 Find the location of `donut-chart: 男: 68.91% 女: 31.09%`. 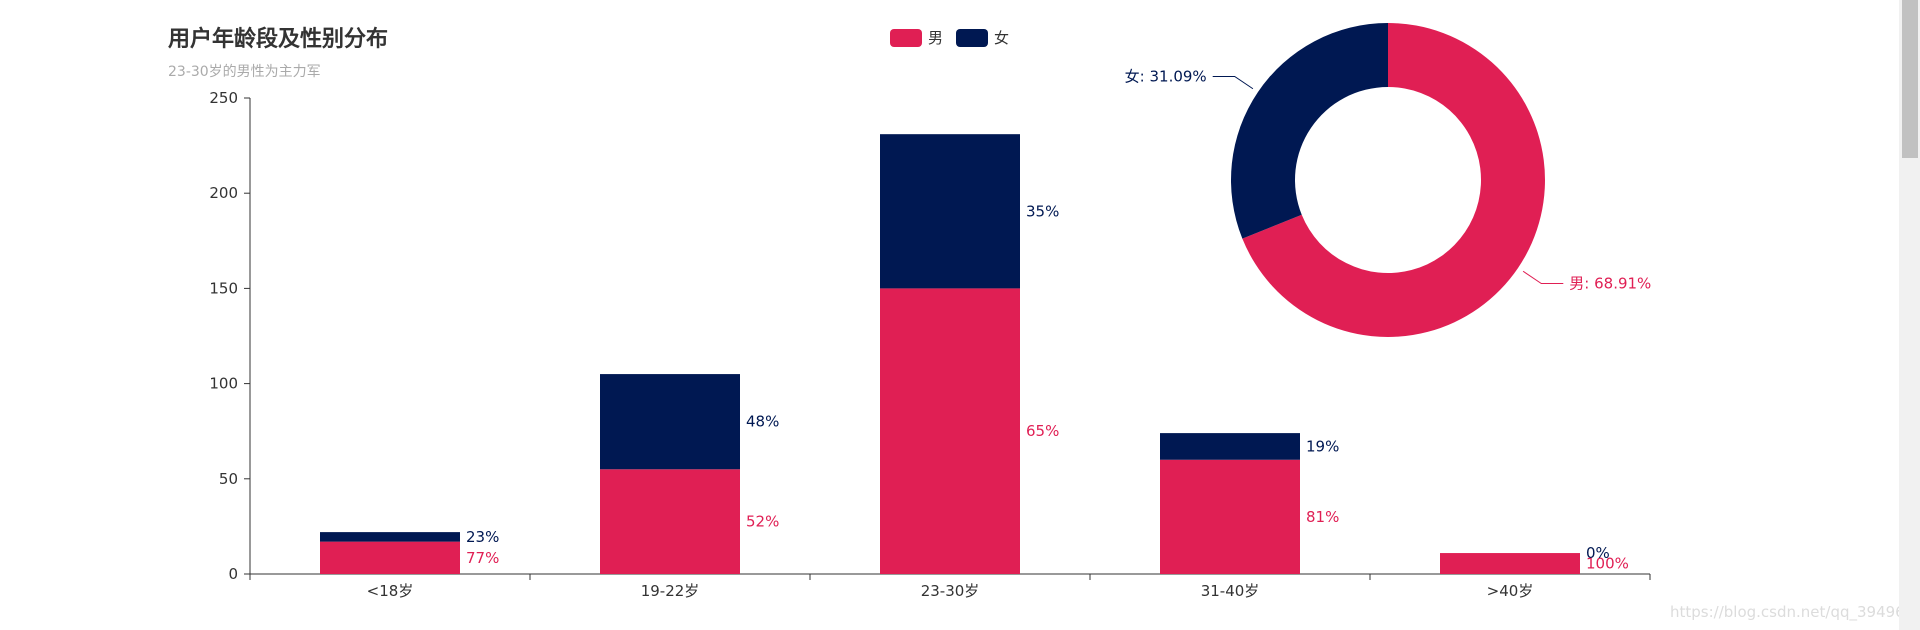

donut-chart: 男: 68.91% 女: 31.09% is located at coordinates (1388, 180).